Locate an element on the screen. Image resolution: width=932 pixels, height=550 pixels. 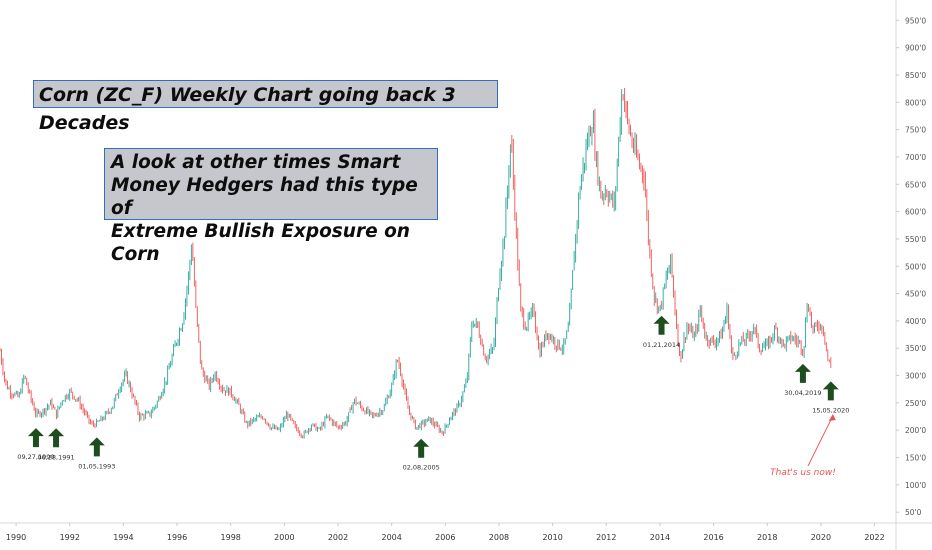
y-tick-label: 400'0 is located at coordinates (915, 321).